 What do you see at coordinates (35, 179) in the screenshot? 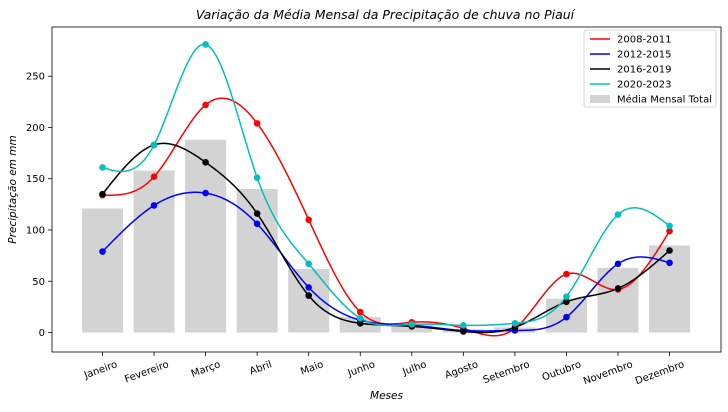
I see `y-tick-label-150: 150` at bounding box center [35, 179].